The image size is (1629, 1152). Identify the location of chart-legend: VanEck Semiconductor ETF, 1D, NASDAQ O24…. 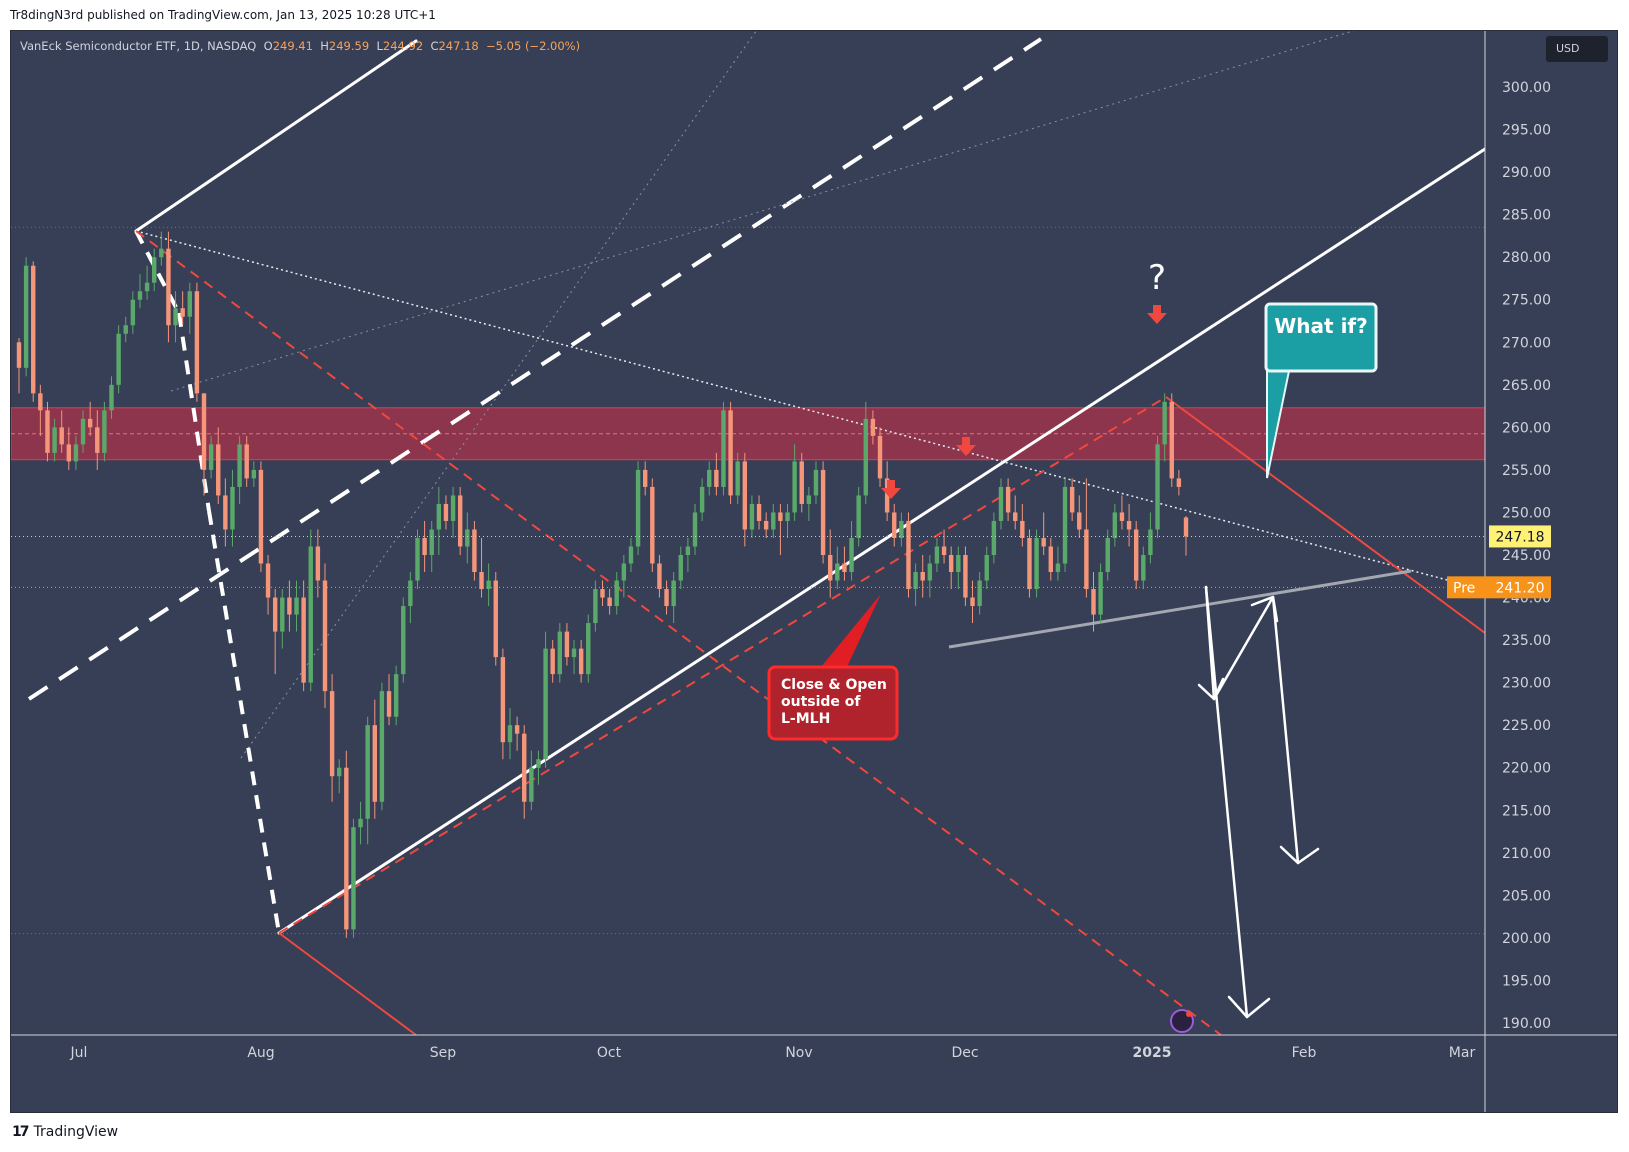
(300, 46).